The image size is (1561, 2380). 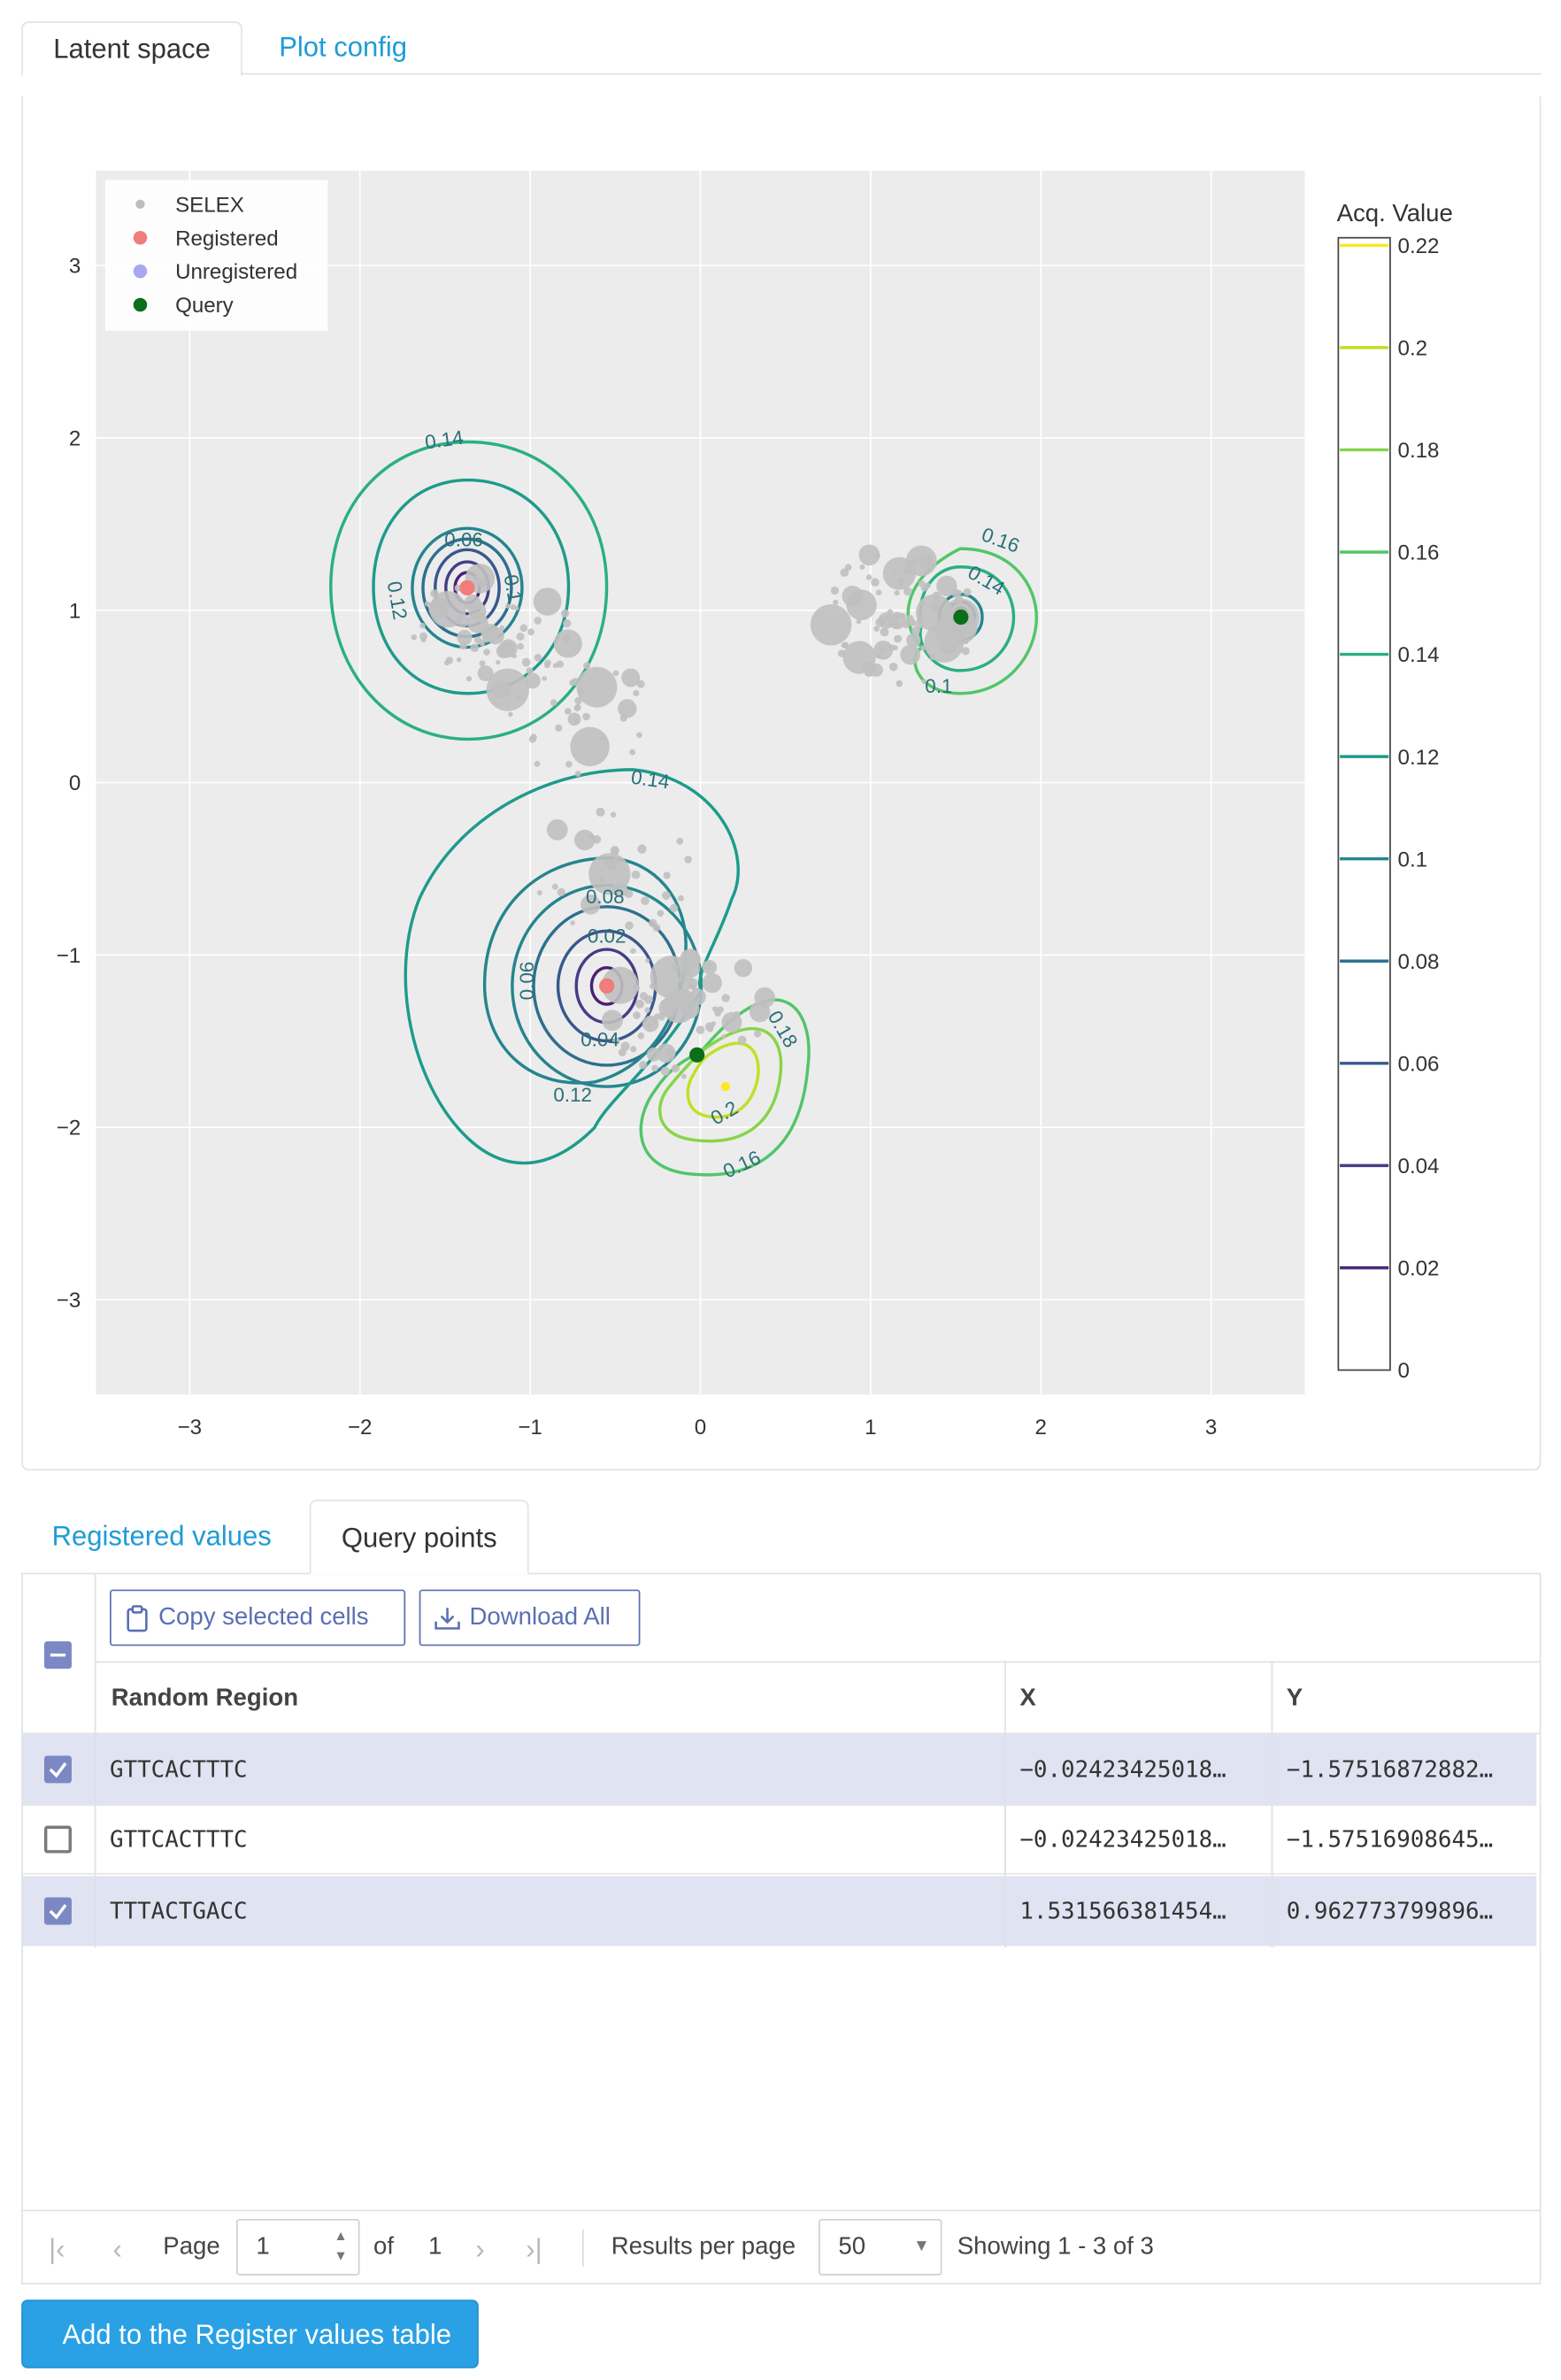 What do you see at coordinates (1419, 246) in the screenshot?
I see `colorbar-tick-label: 0.22` at bounding box center [1419, 246].